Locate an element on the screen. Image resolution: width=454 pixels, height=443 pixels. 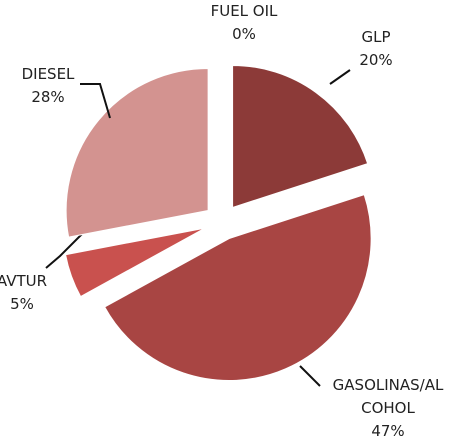
slice-label: GASOLINAS/ALCOHOL 47% is located at coordinates (388, 408).